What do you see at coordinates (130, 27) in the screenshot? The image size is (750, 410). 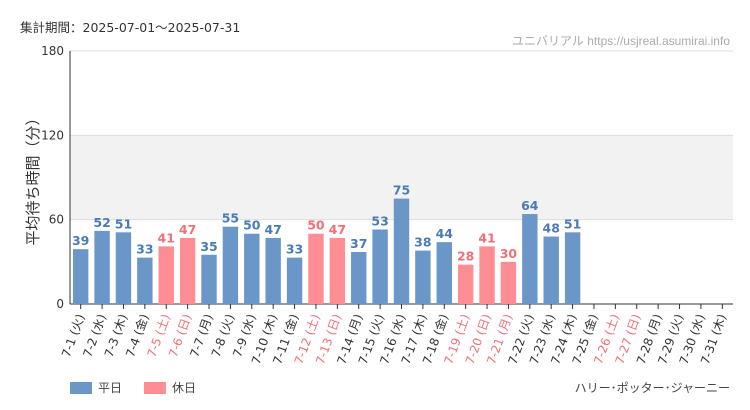 I see `period-label: 集計期間：2025-07-01～2025-07-31` at bounding box center [130, 27].